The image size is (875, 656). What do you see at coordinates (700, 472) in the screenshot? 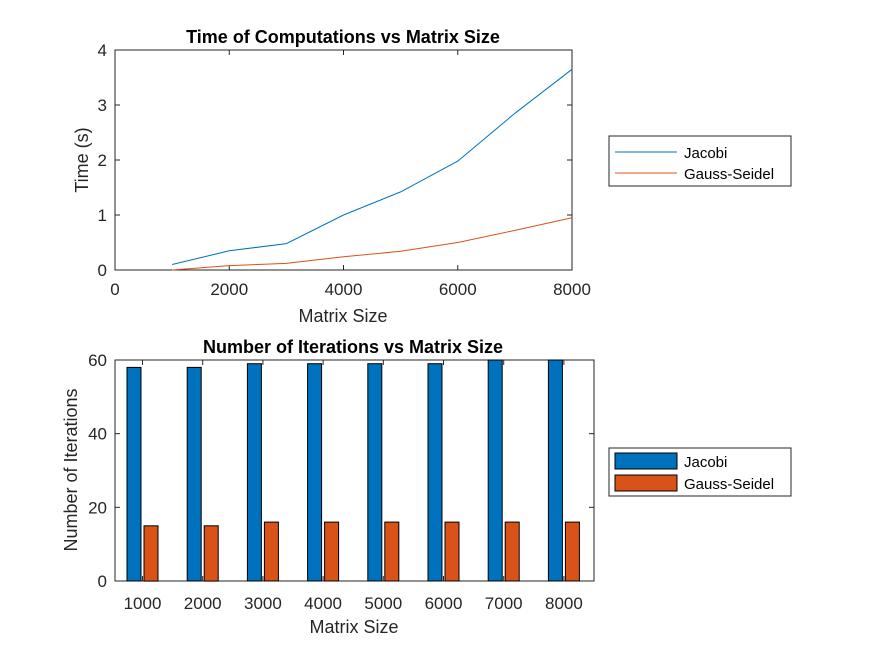
I see `iterations-chart-legend: Jacobi Gauss-Seidel` at bounding box center [700, 472].